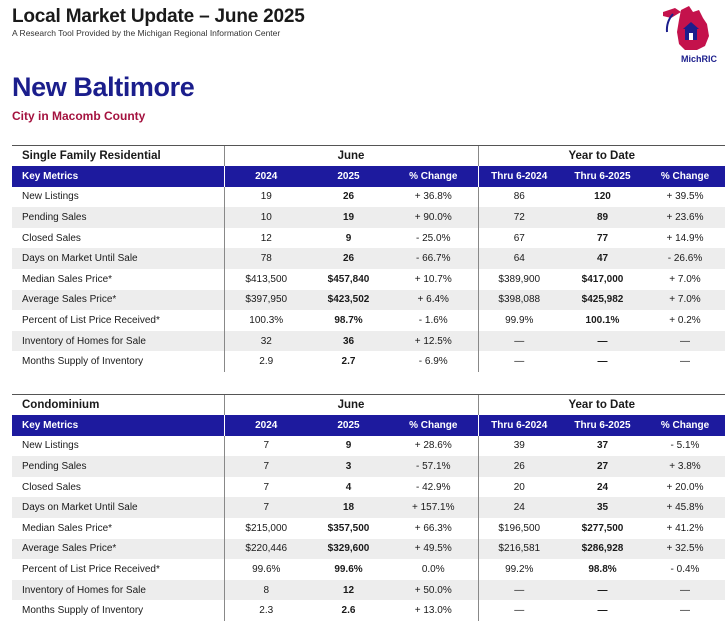 The image size is (725, 625). I want to click on ytd-2025-value: 35, so click(602, 508).